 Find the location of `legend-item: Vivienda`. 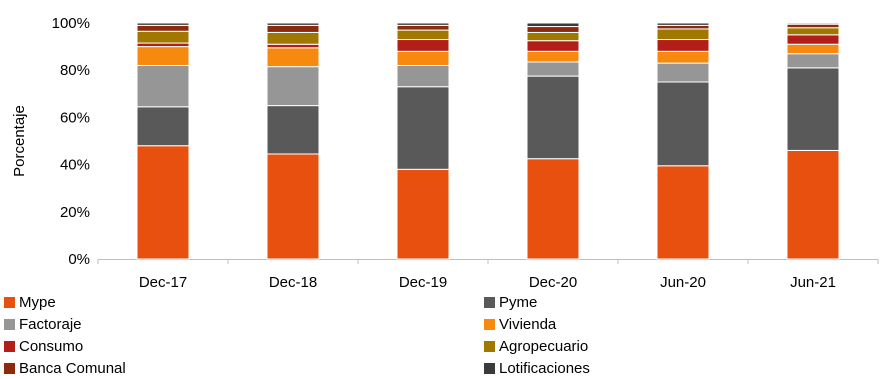

legend-item: Vivienda is located at coordinates (520, 324).